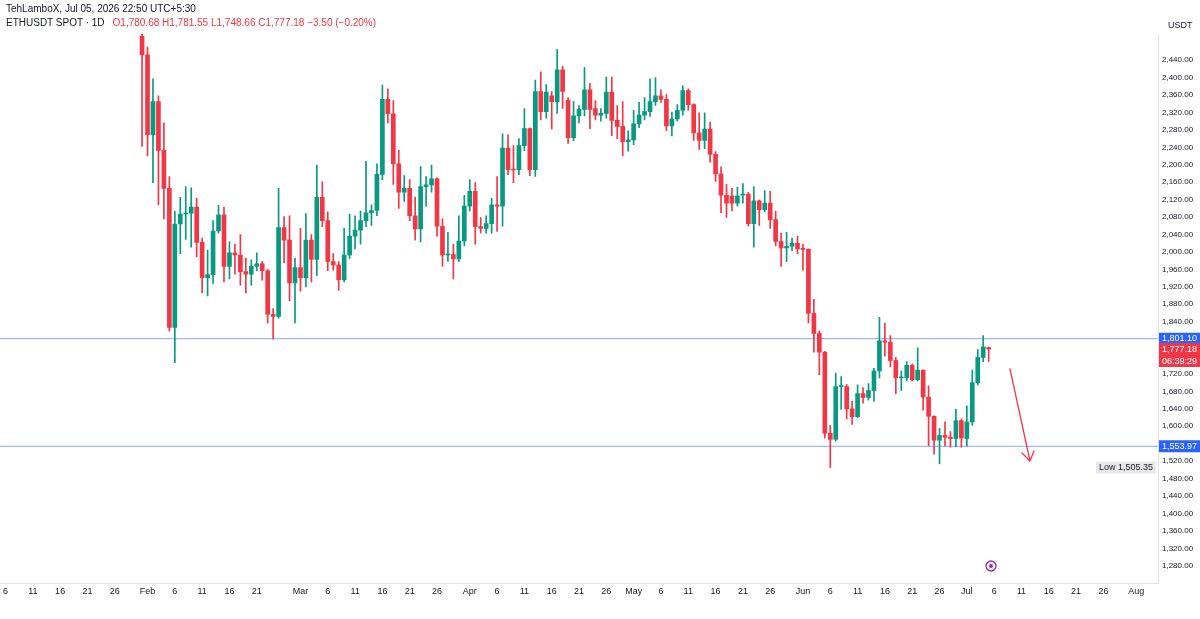  What do you see at coordinates (1178, 164) in the screenshot?
I see `y-tick-label: 2,200.00` at bounding box center [1178, 164].